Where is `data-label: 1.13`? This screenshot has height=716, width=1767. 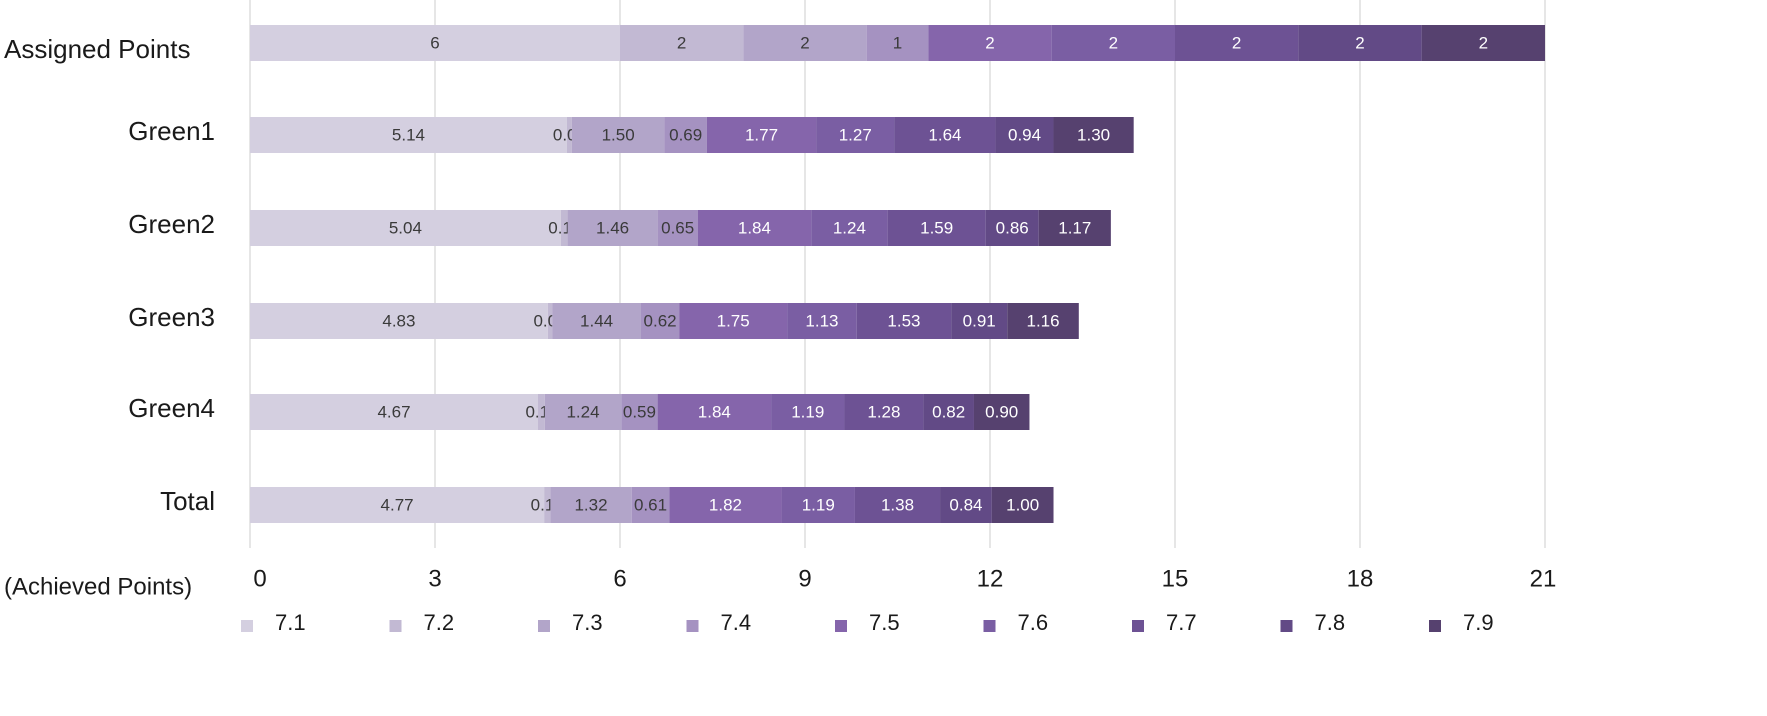 data-label: 1.13 is located at coordinates (821, 320).